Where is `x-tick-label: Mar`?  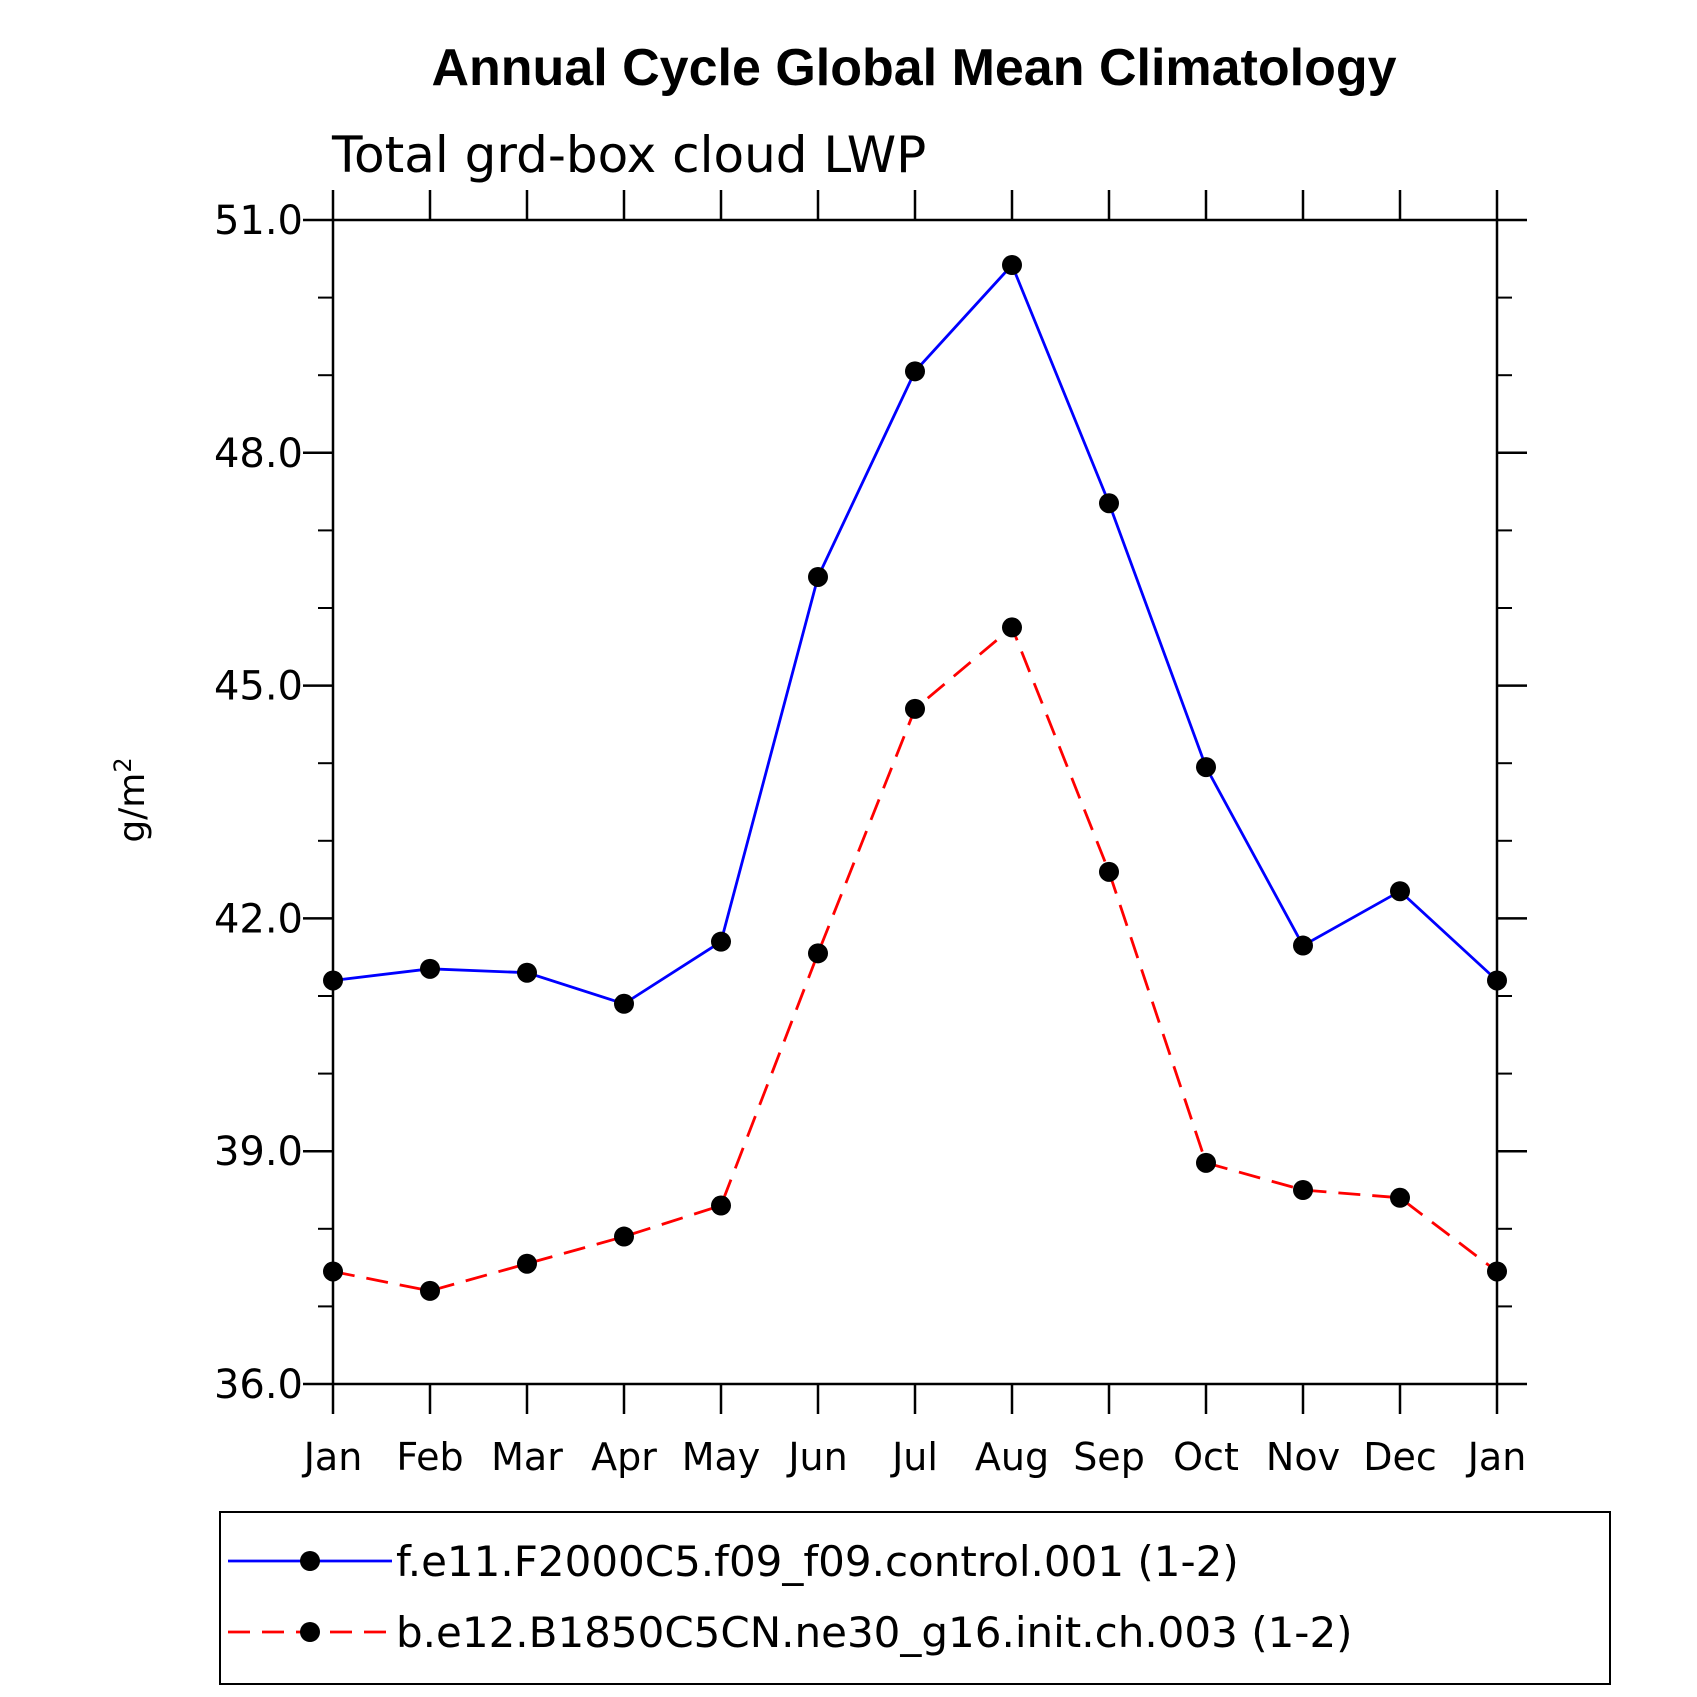 x-tick-label: Mar is located at coordinates (527, 1457).